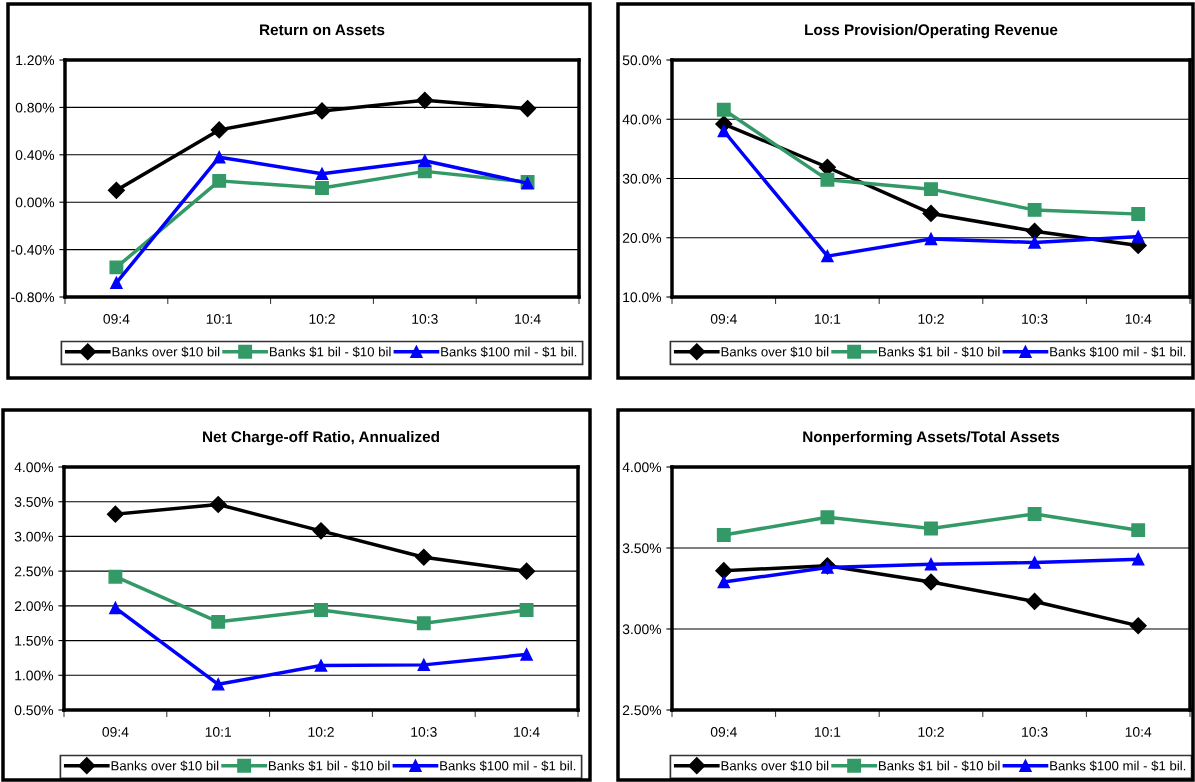  Describe the element at coordinates (35, 202) in the screenshot. I see `y-tick-label: 0.00%` at that location.